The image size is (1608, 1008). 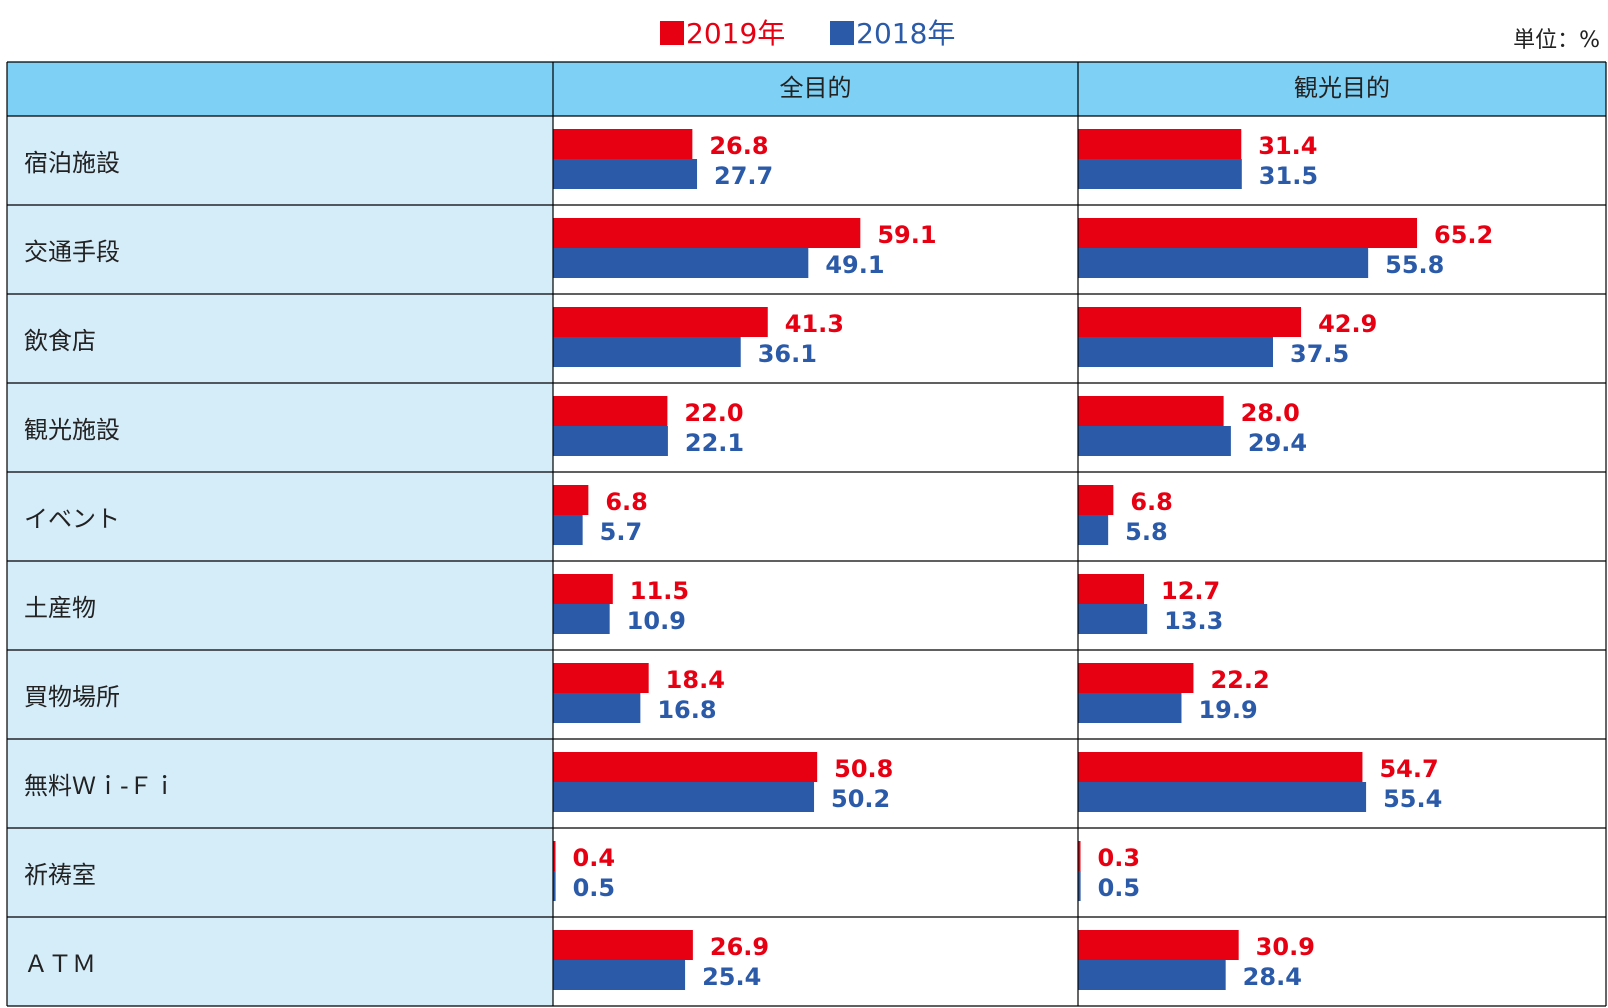 What do you see at coordinates (1193, 621) in the screenshot?
I see `value-label-2018-tourism: 13.3` at bounding box center [1193, 621].